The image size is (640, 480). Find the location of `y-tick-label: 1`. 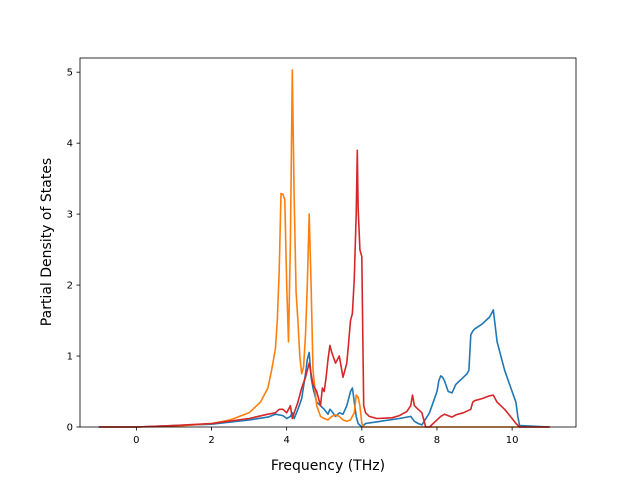

y-tick-label: 1 is located at coordinates (70, 357).